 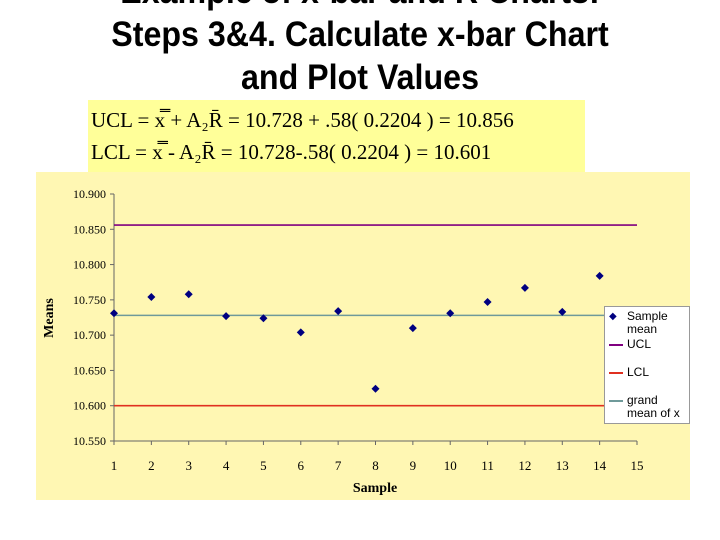 What do you see at coordinates (114, 465) in the screenshot?
I see `x-tick-label: 1` at bounding box center [114, 465].